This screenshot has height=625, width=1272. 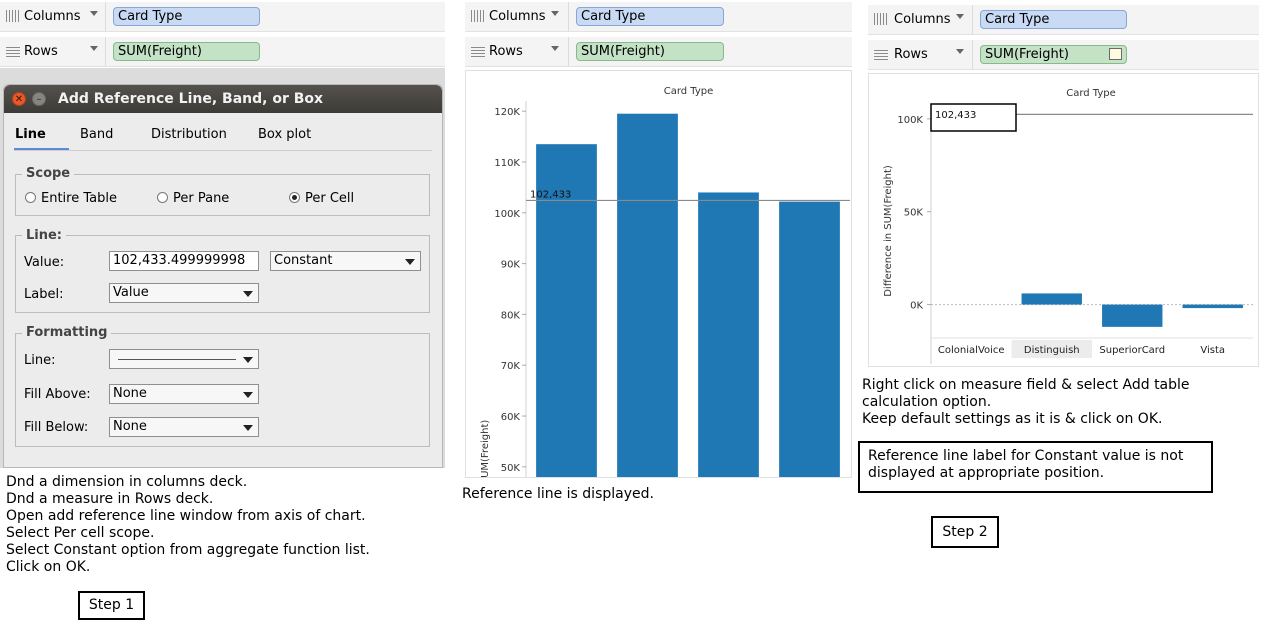 I want to click on dialog-titlebar: ✕ – Add Reference Line, Band, or Box, so click(x=223, y=99).